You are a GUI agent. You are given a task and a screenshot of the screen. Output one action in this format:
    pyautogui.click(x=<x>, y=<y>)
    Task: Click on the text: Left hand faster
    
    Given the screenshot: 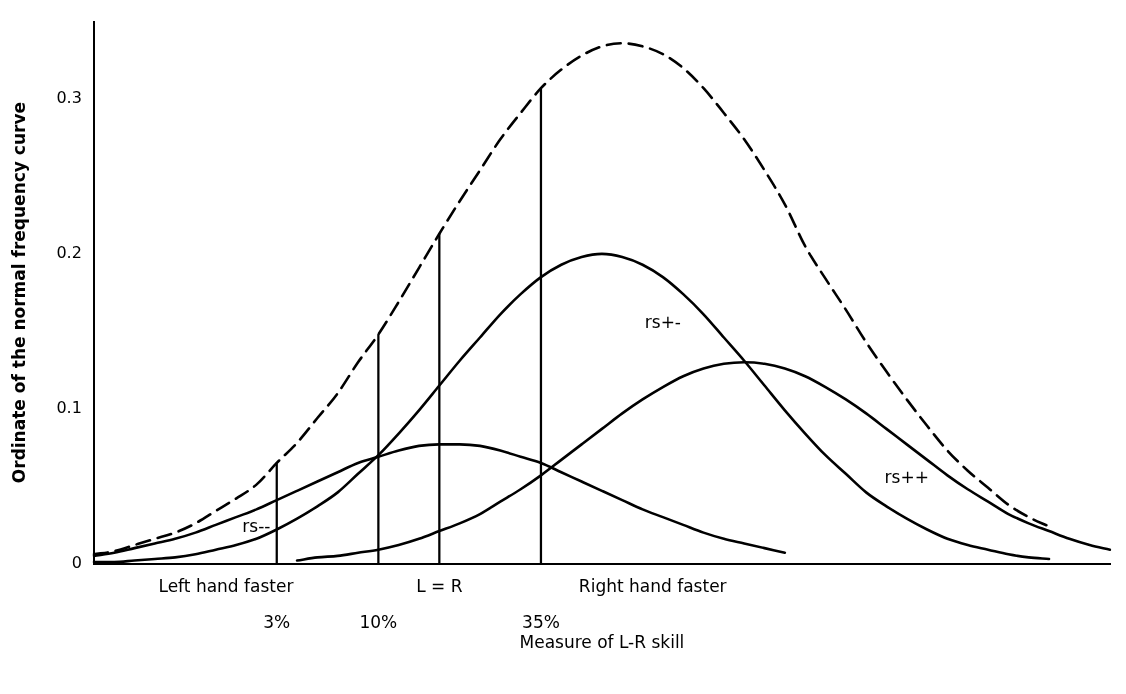 What is the action you would take?
    pyautogui.click(x=226, y=586)
    